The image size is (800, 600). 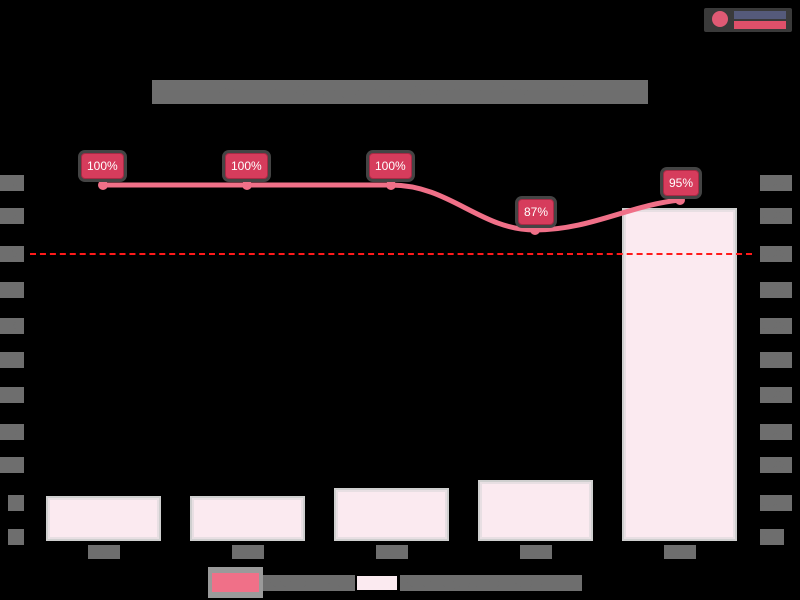 What do you see at coordinates (12, 290) in the screenshot?
I see `left-tick: 70` at bounding box center [12, 290].